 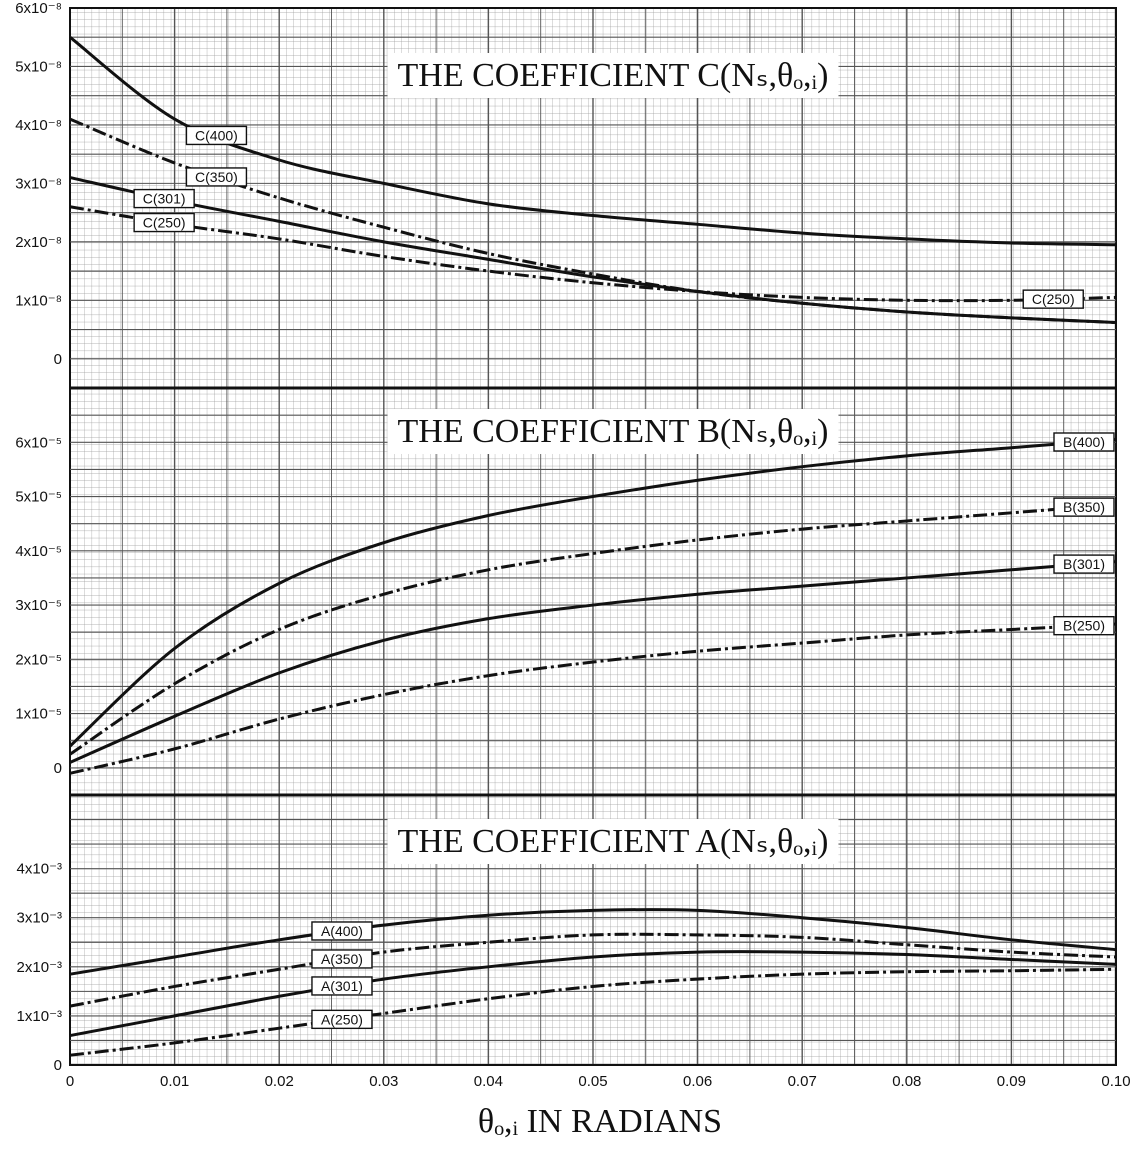 I want to click on series-label-c350: C(350), so click(x=216, y=177).